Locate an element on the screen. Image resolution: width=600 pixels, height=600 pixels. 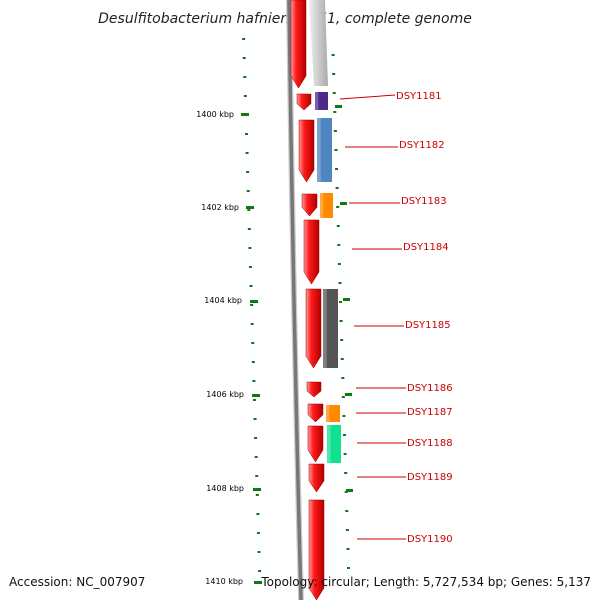
gene-label-dsy1184: DSY1184 is located at coordinates (426, 247).